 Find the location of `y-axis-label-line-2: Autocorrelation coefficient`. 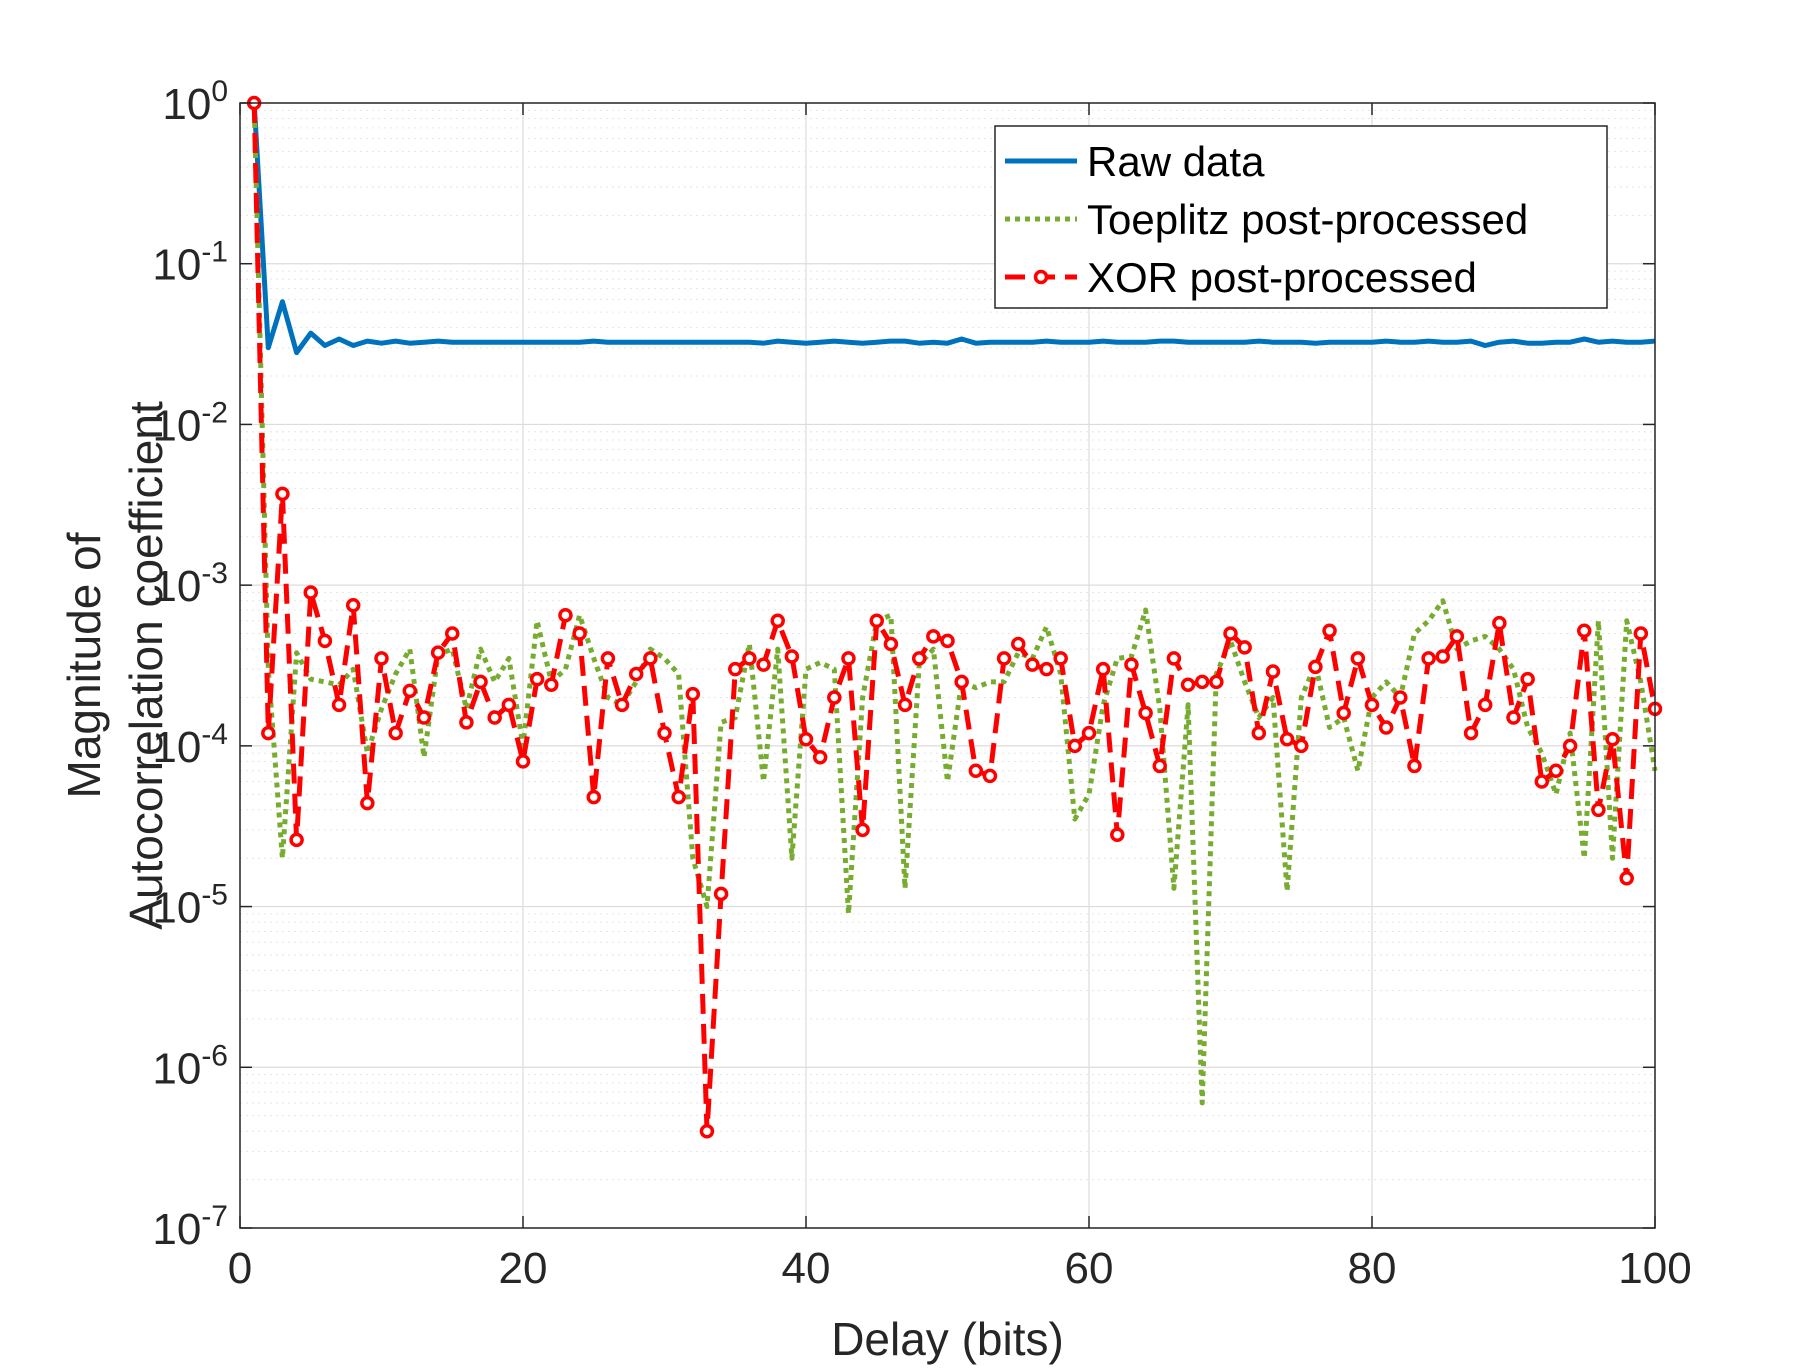

y-axis-label-line-2: Autocorrelation coefficient is located at coordinates (146, 665).